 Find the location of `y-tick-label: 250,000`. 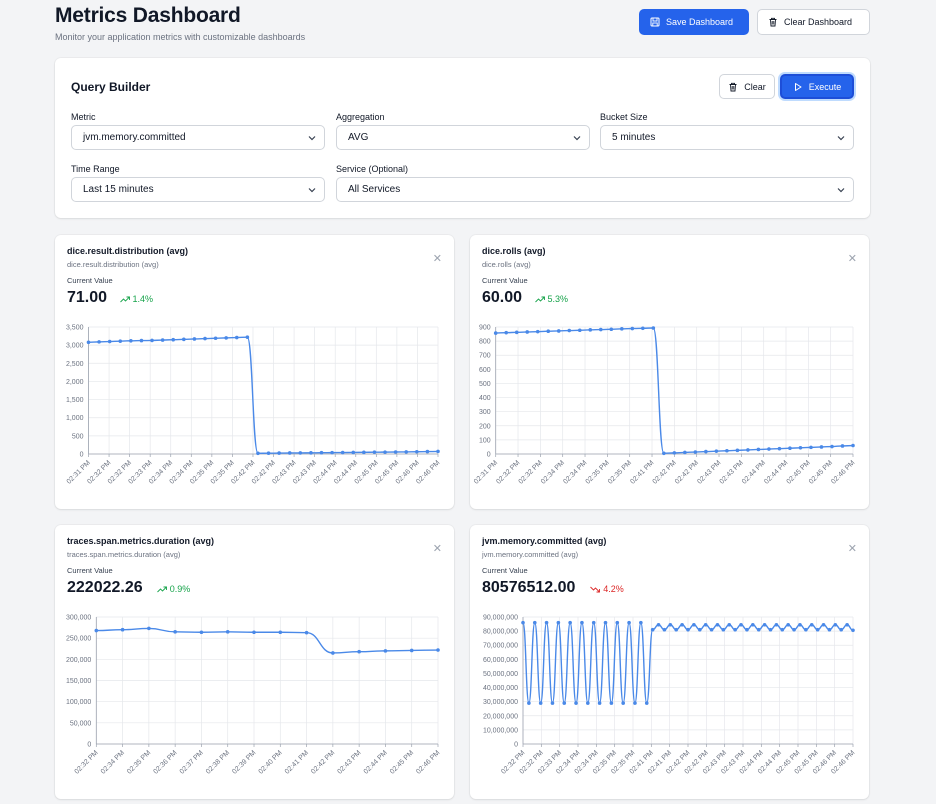

y-tick-label: 250,000 is located at coordinates (78, 639).